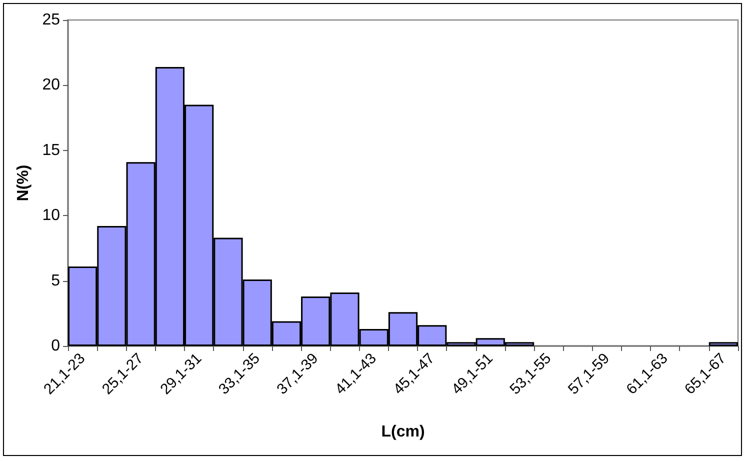  Describe the element at coordinates (403, 432) in the screenshot. I see `x-axis-title: L(cm)` at that location.